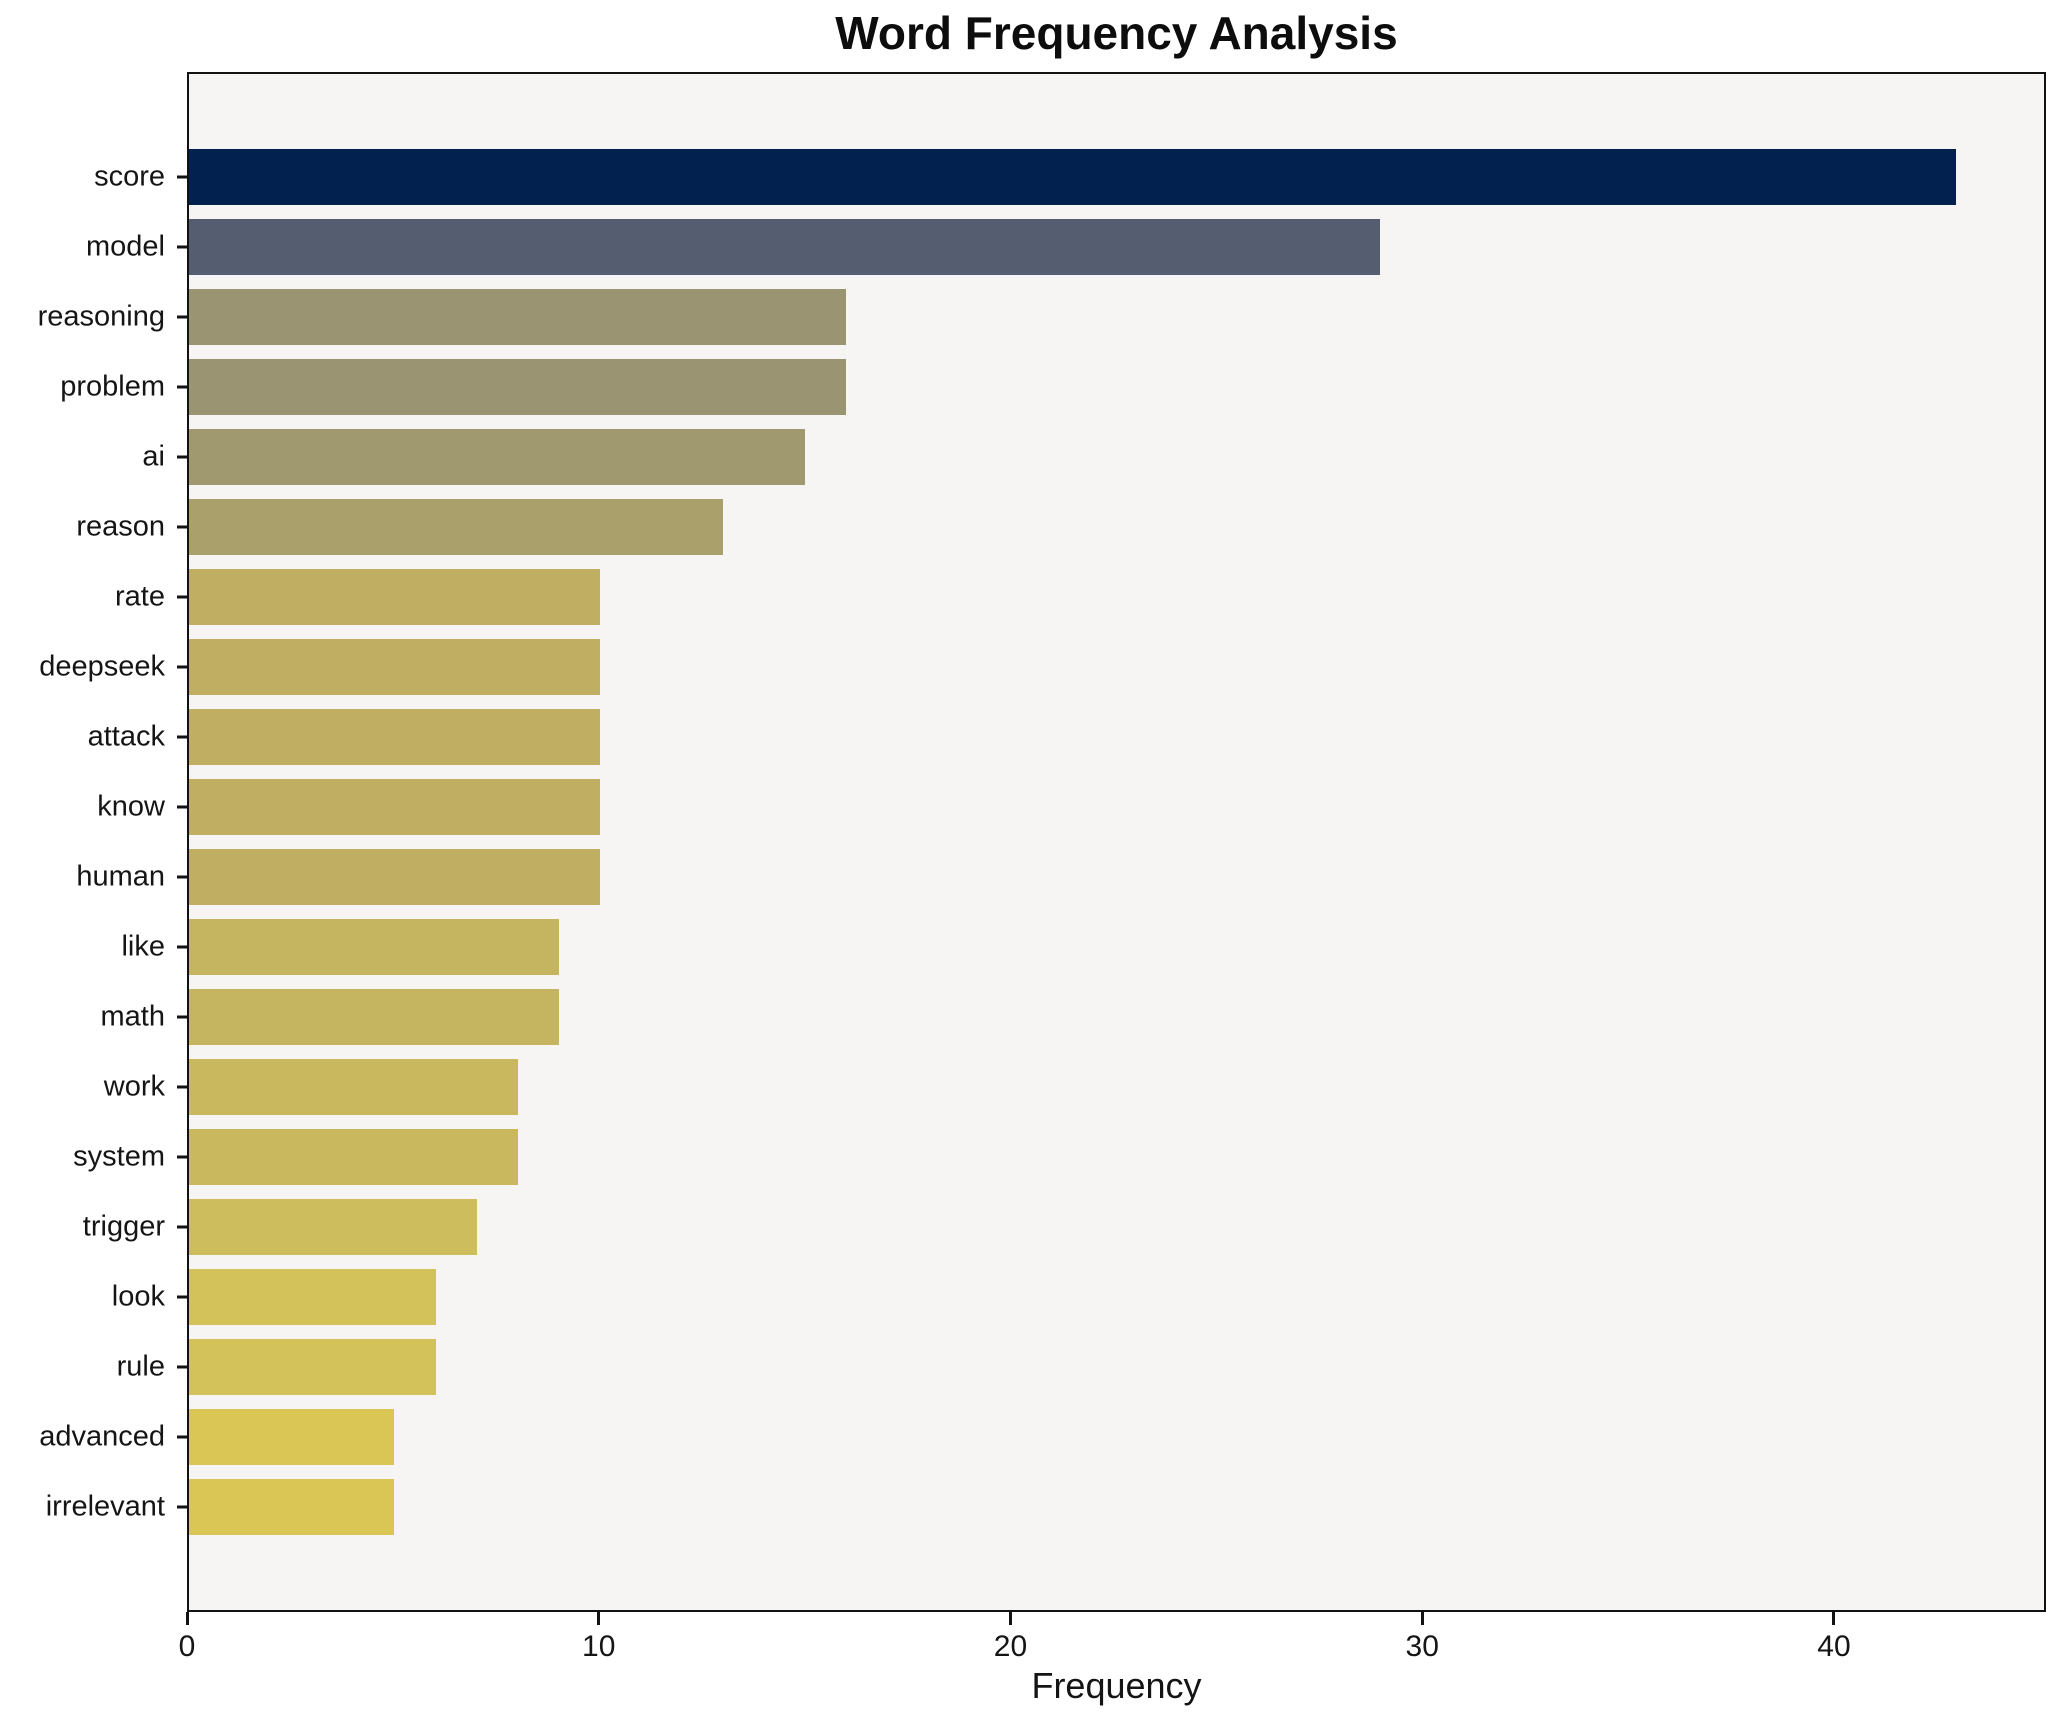 The image size is (2065, 1722). Describe the element at coordinates (333, 1227) in the screenshot. I see `bar-trigger` at that location.